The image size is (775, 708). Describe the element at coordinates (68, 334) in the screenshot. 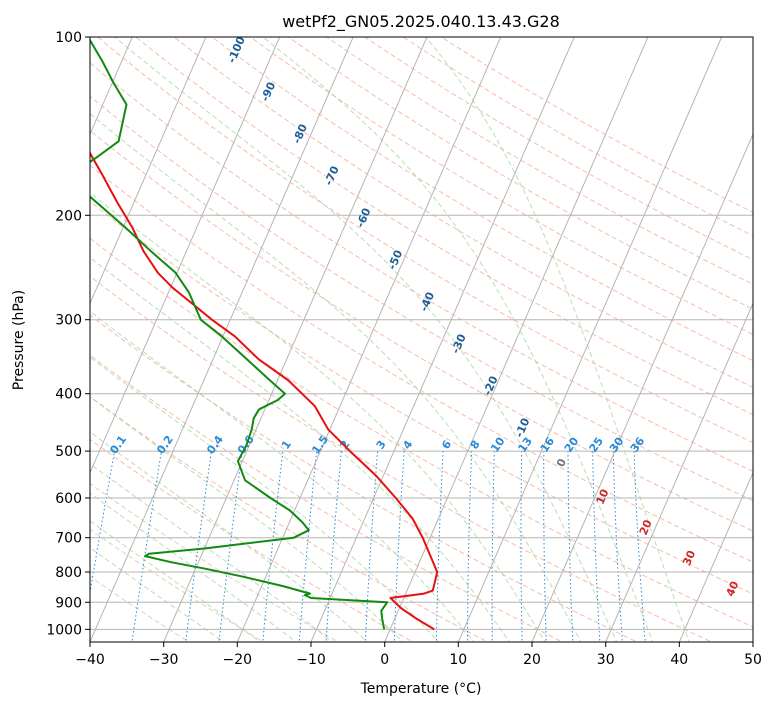

I see `y-axis: 100 200 300 400 500 600 700 800 900 1000` at that location.